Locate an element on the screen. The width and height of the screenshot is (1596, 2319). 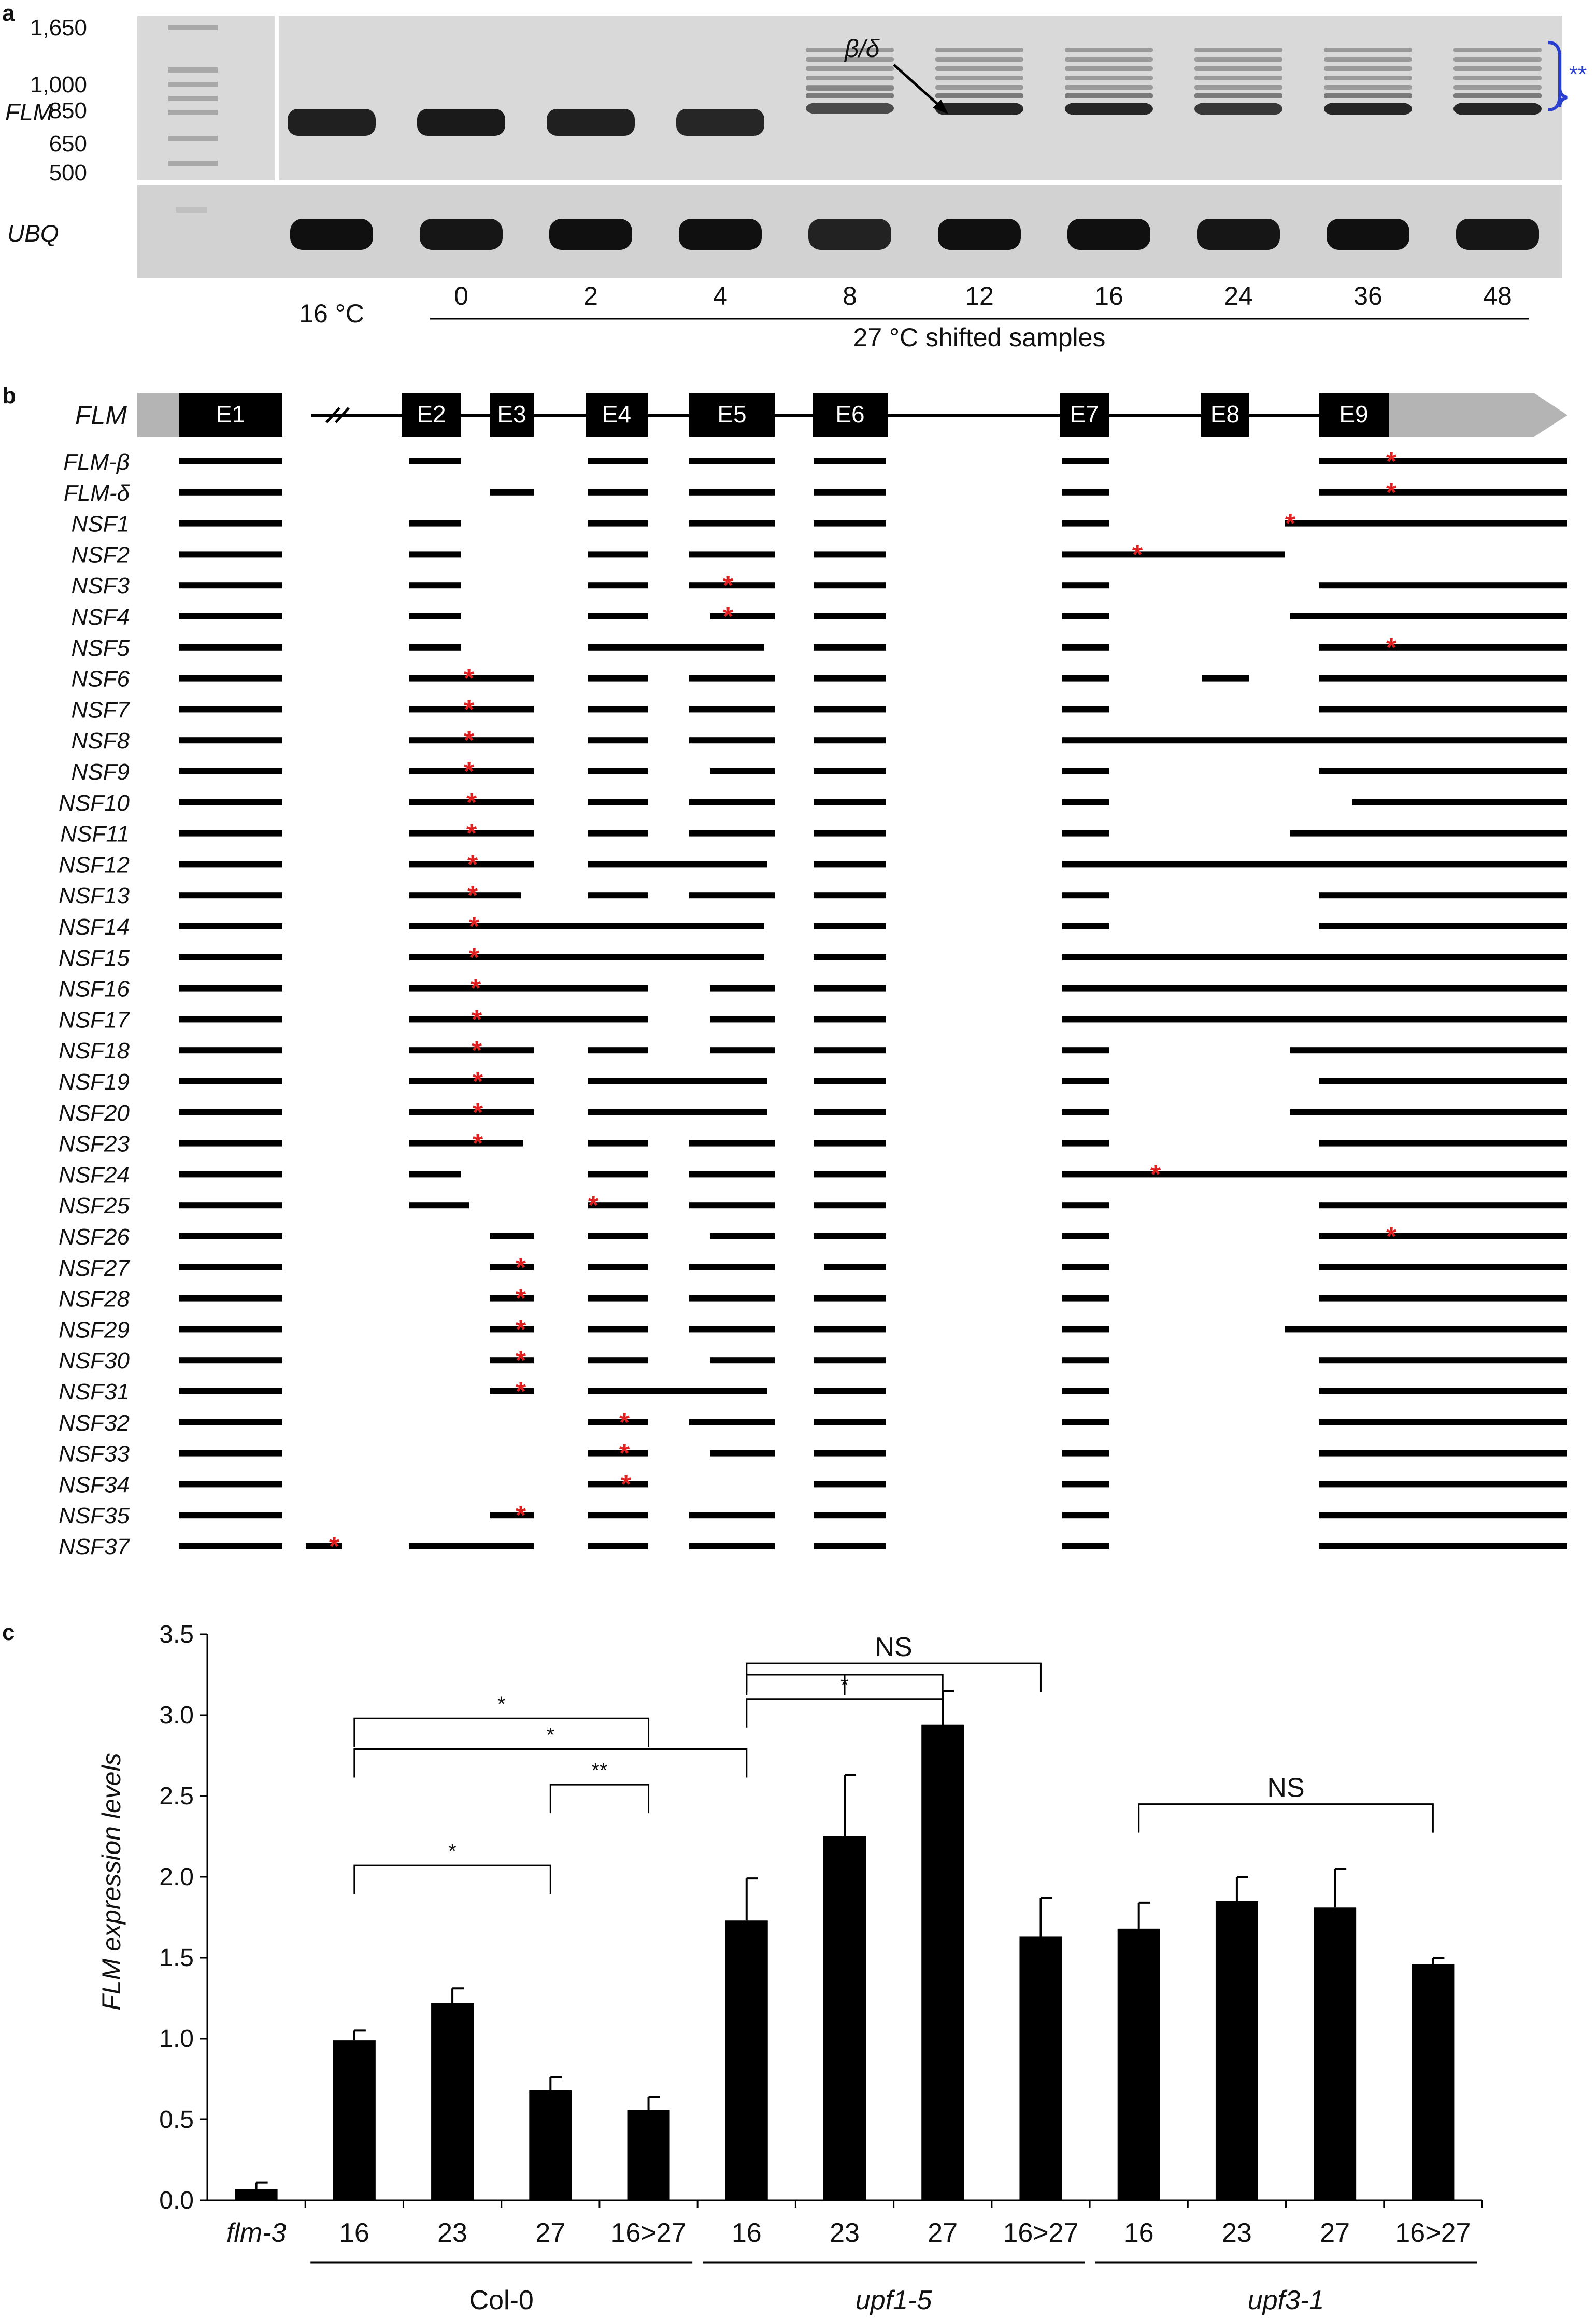
isoform-label: NSF23 is located at coordinates (94, 1145).